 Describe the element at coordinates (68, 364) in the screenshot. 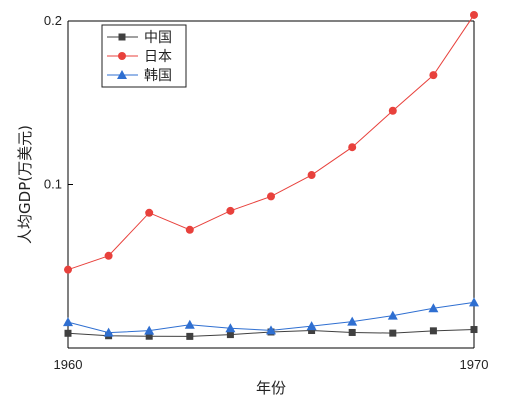

I see `x-tick-label: 1960` at that location.